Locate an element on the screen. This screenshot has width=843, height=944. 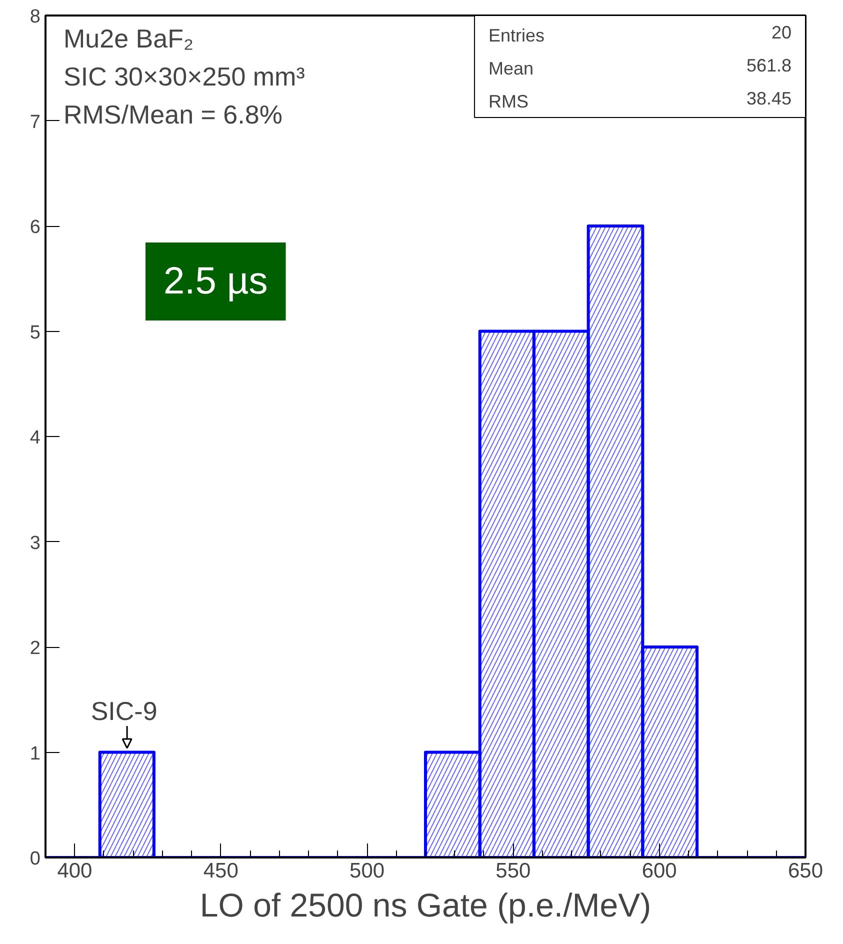
annotation: Entries is located at coordinates (516, 36).